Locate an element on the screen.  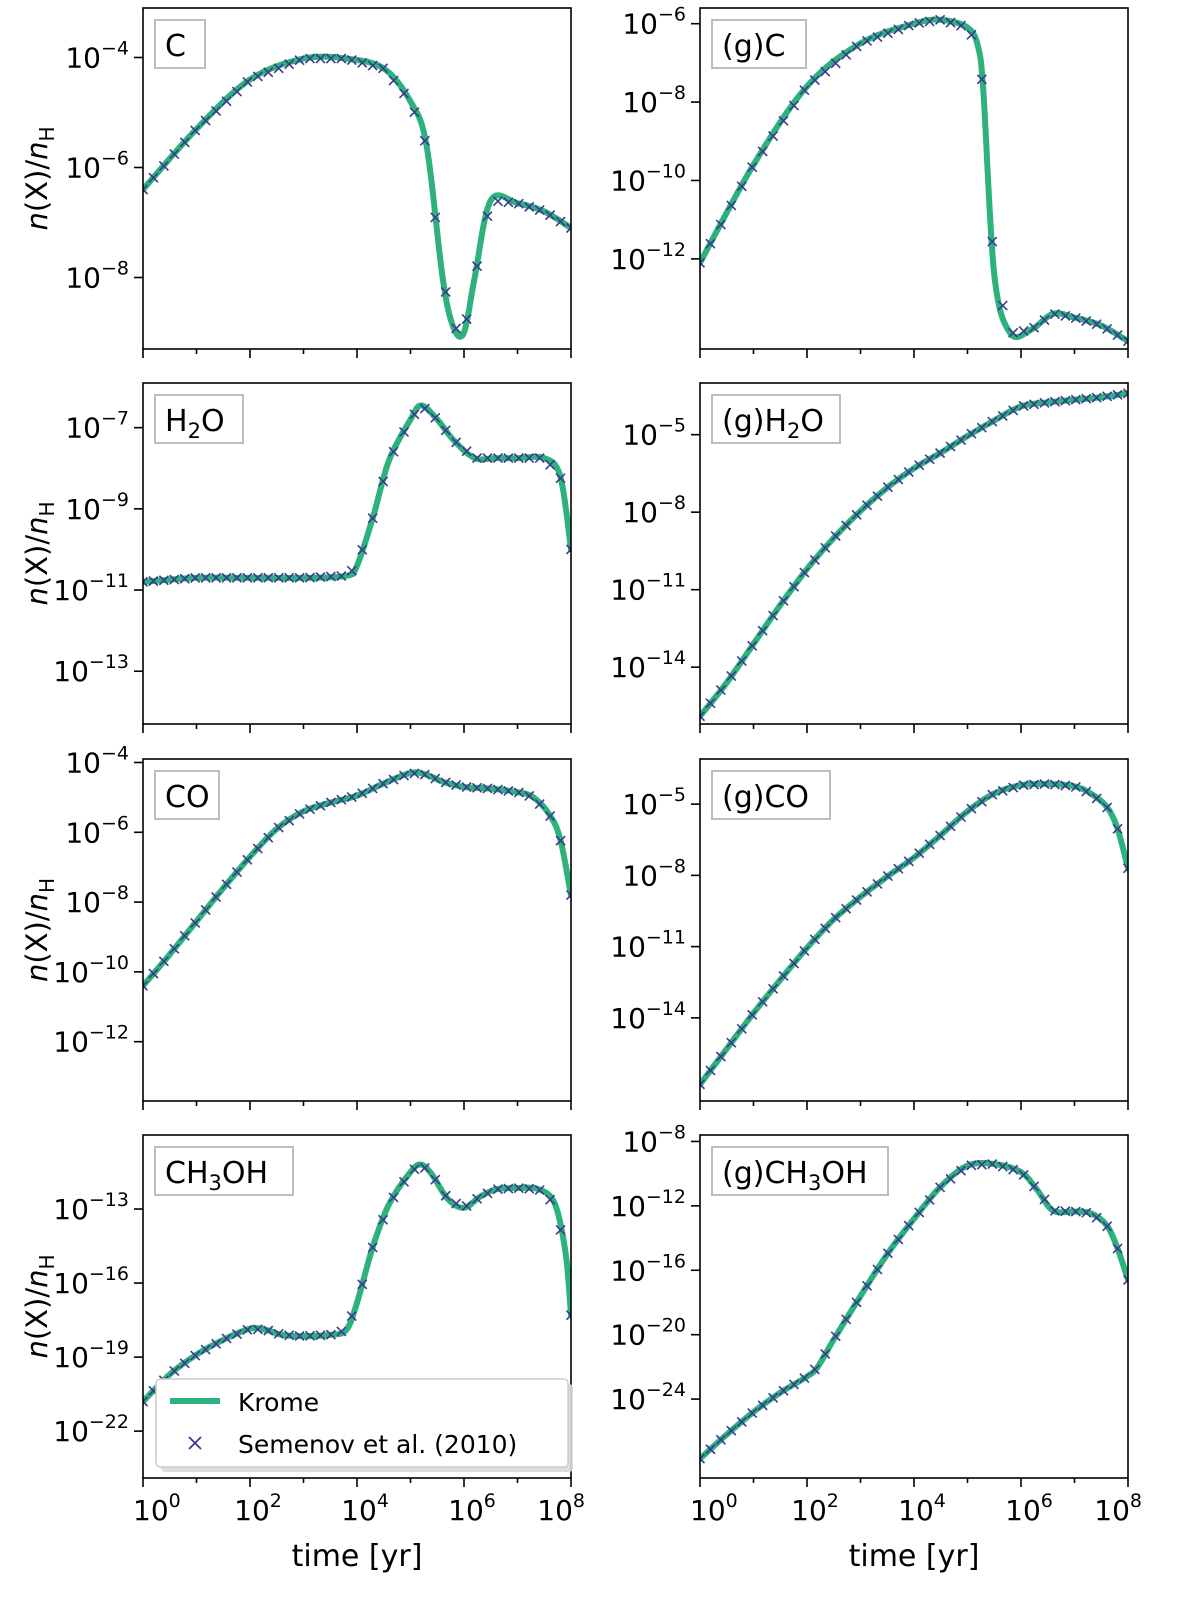
y-tick-label: 10⁻²⁰ is located at coordinates (648, 1333).